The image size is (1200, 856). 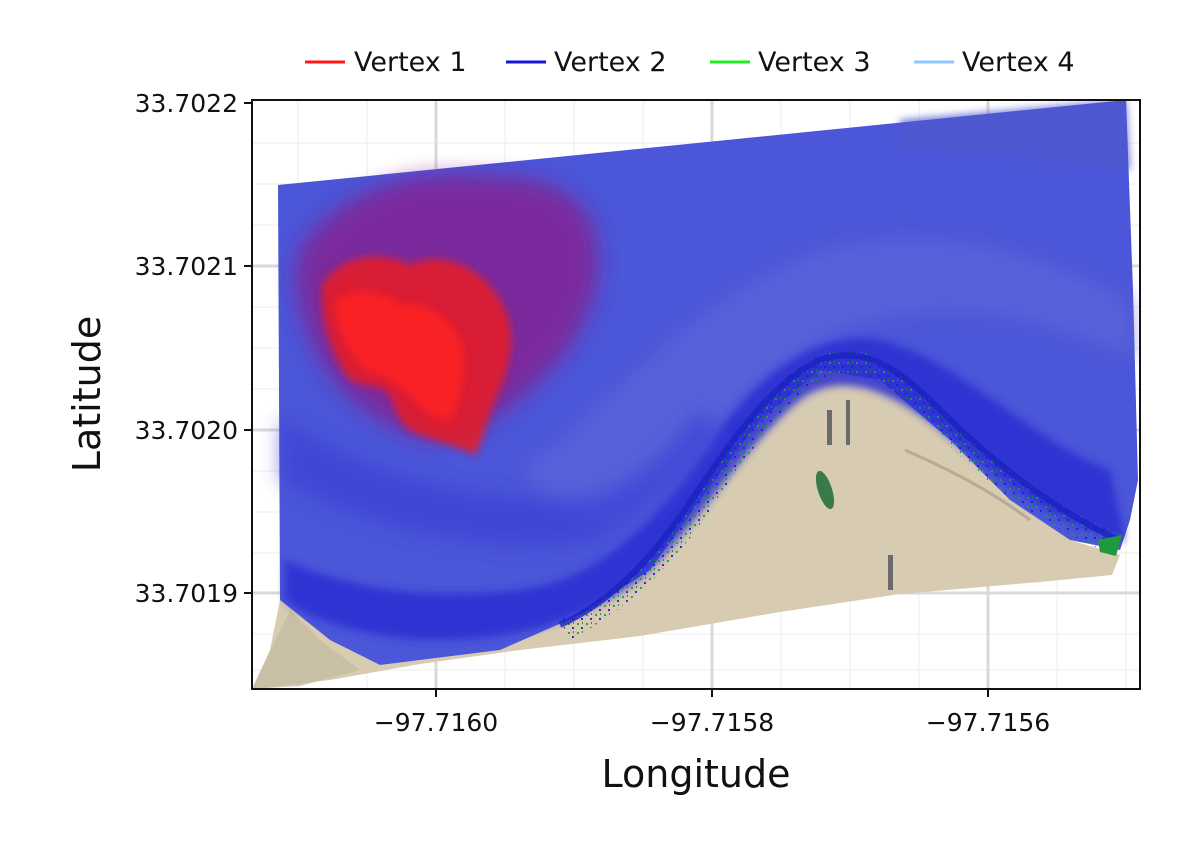 I want to click on legend-item-vertex-4: Vertex 4, so click(x=994, y=62).